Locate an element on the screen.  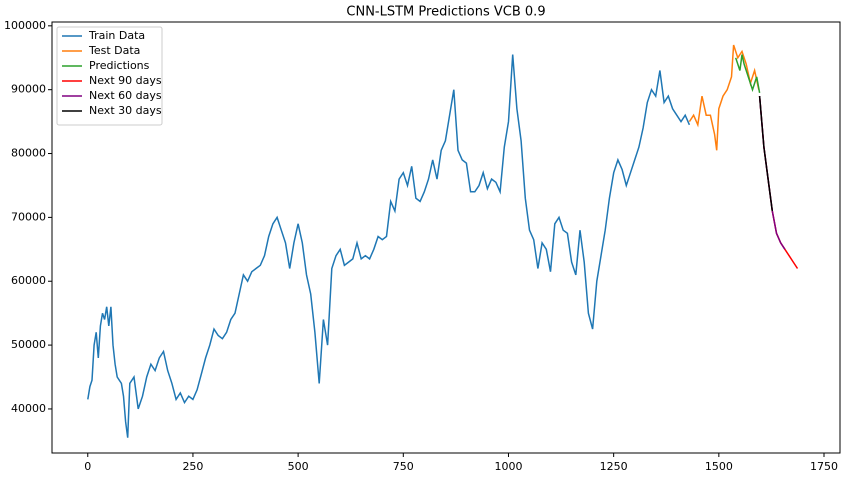
legend-label: Train Data is located at coordinates (116, 35).